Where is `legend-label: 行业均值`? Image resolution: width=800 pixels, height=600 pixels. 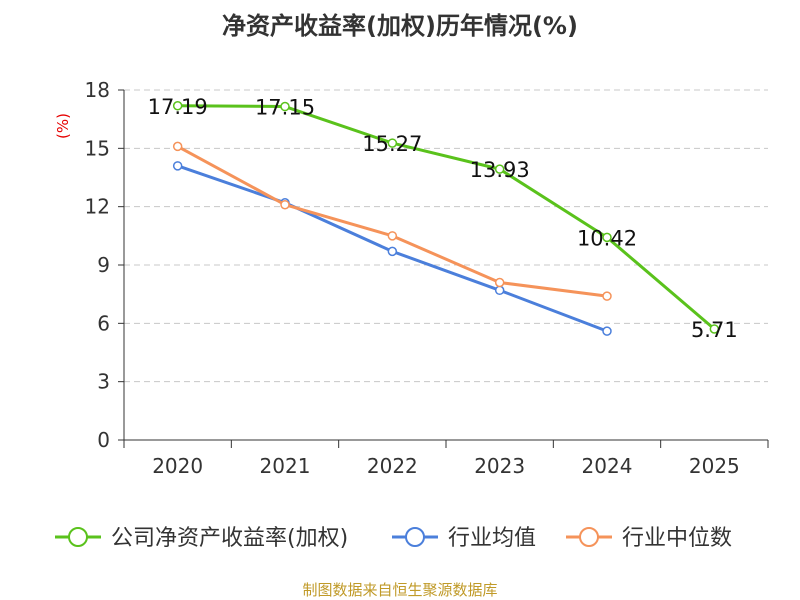 legend-label: 行业均值 is located at coordinates (492, 538).